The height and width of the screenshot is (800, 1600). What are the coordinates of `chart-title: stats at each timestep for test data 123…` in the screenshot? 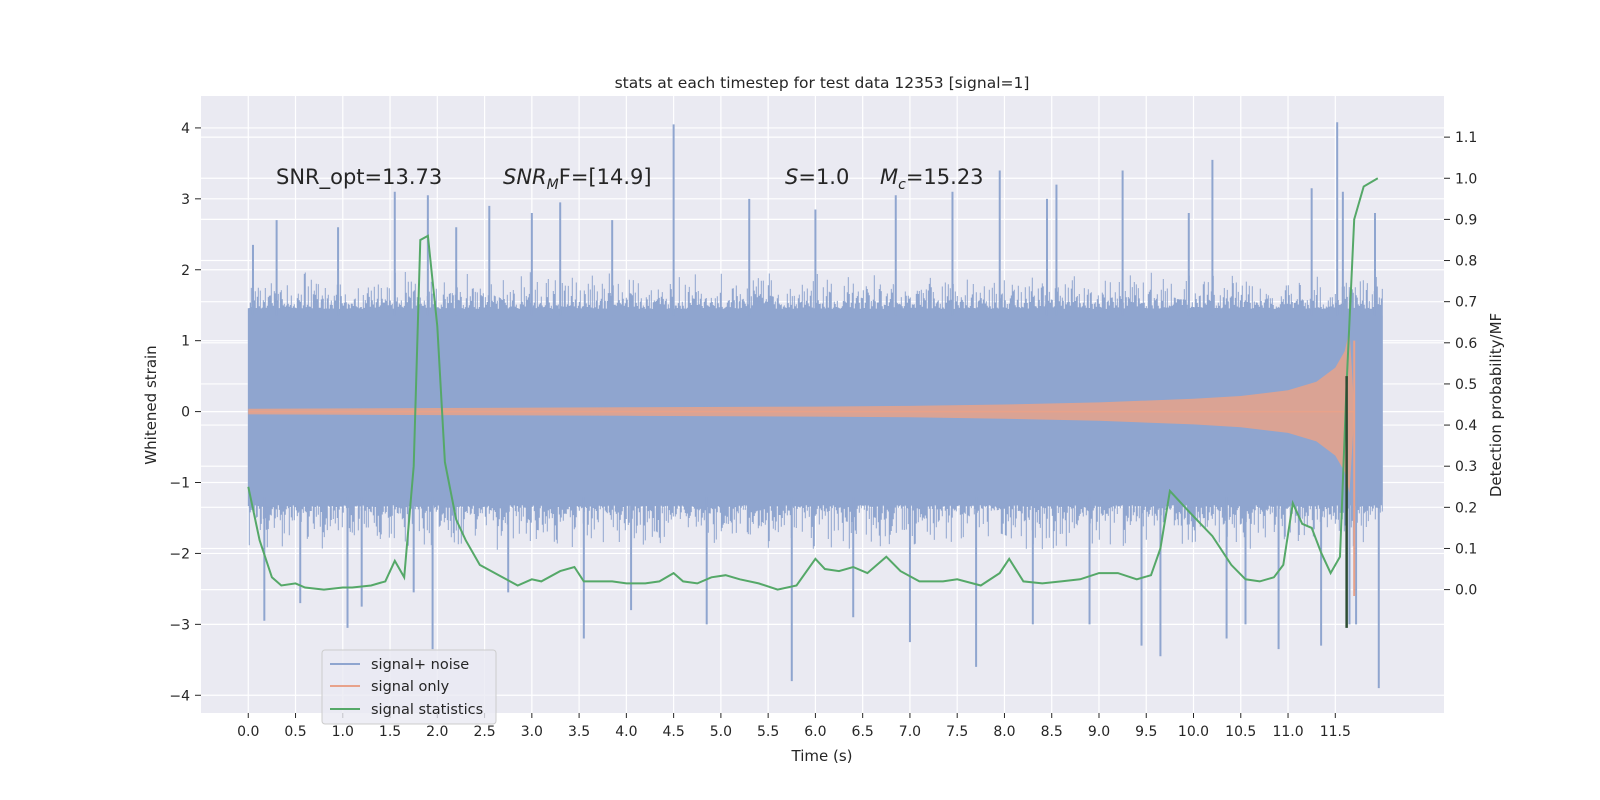 It's located at (822, 83).